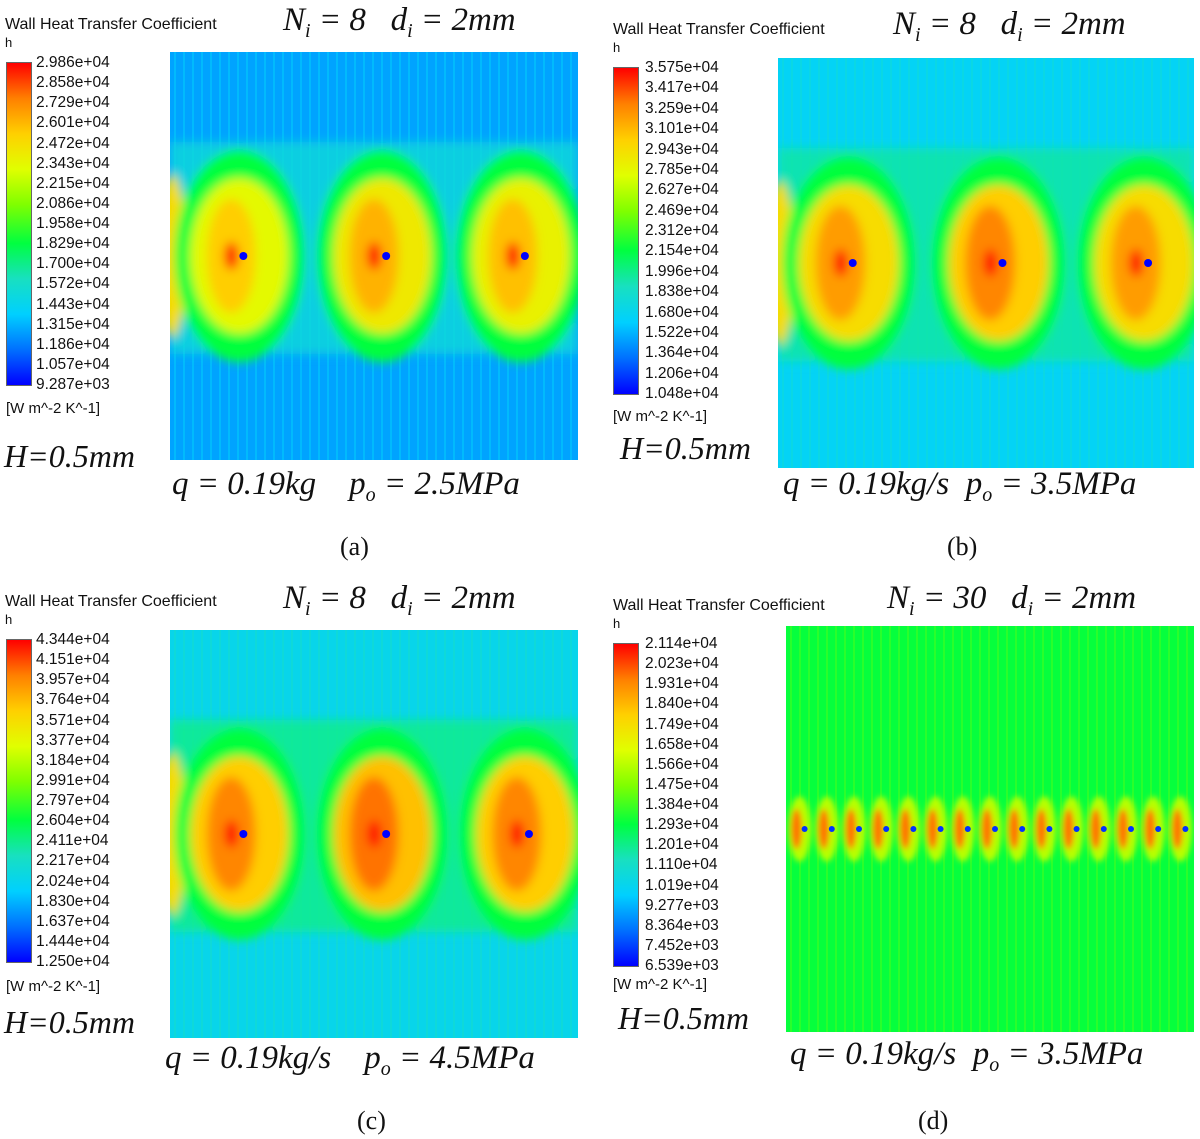 The width and height of the screenshot is (1200, 1139). What do you see at coordinates (682, 271) in the screenshot?
I see `colorbar-tick-label: 1.996e+04` at bounding box center [682, 271].